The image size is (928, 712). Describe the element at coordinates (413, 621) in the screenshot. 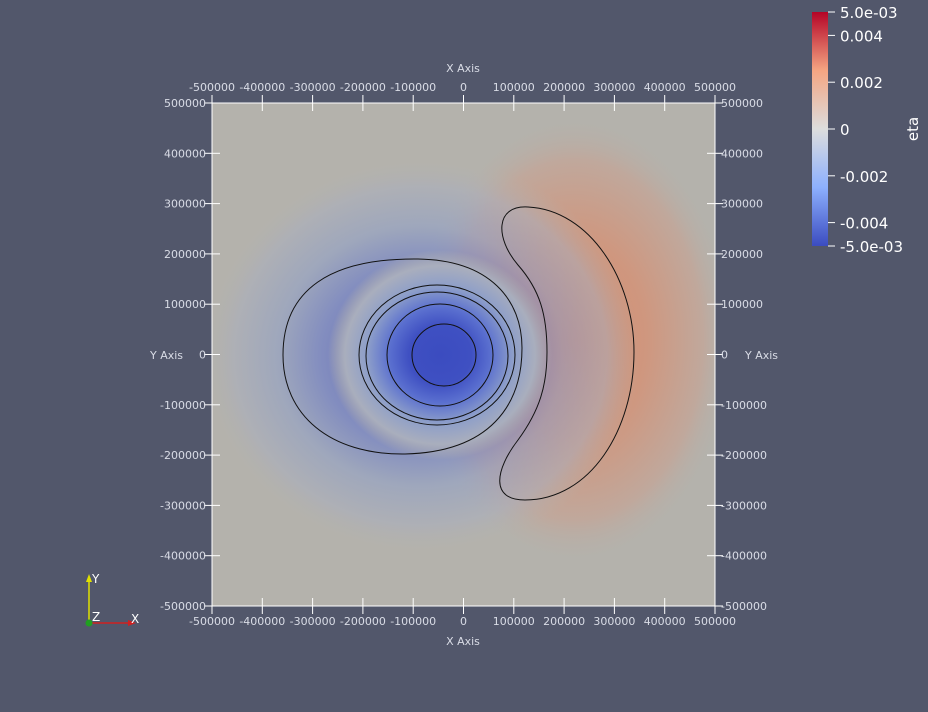

I see `x-tick-label-bottom: -100000` at that location.